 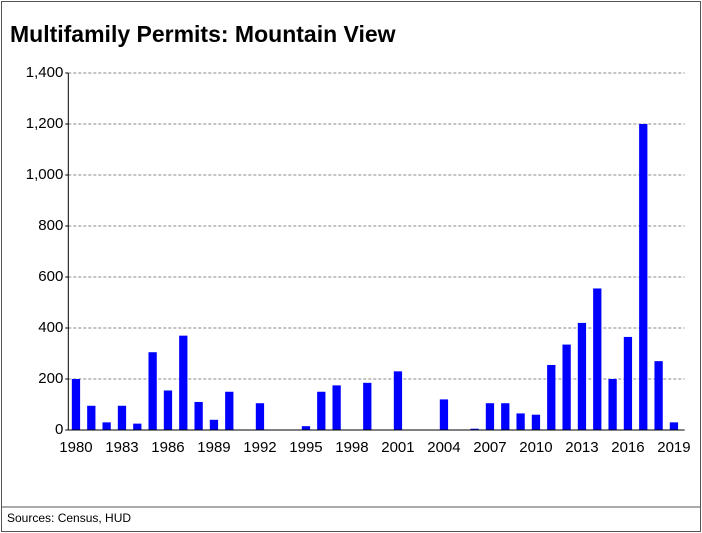 What do you see at coordinates (673, 447) in the screenshot?
I see `x-tick-label: 2019` at bounding box center [673, 447].